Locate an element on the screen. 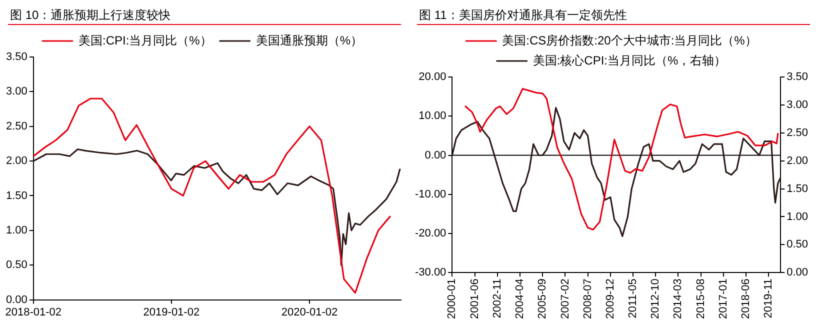 This screenshot has width=818, height=324. y2-tick-label: 0.00 is located at coordinates (797, 272).